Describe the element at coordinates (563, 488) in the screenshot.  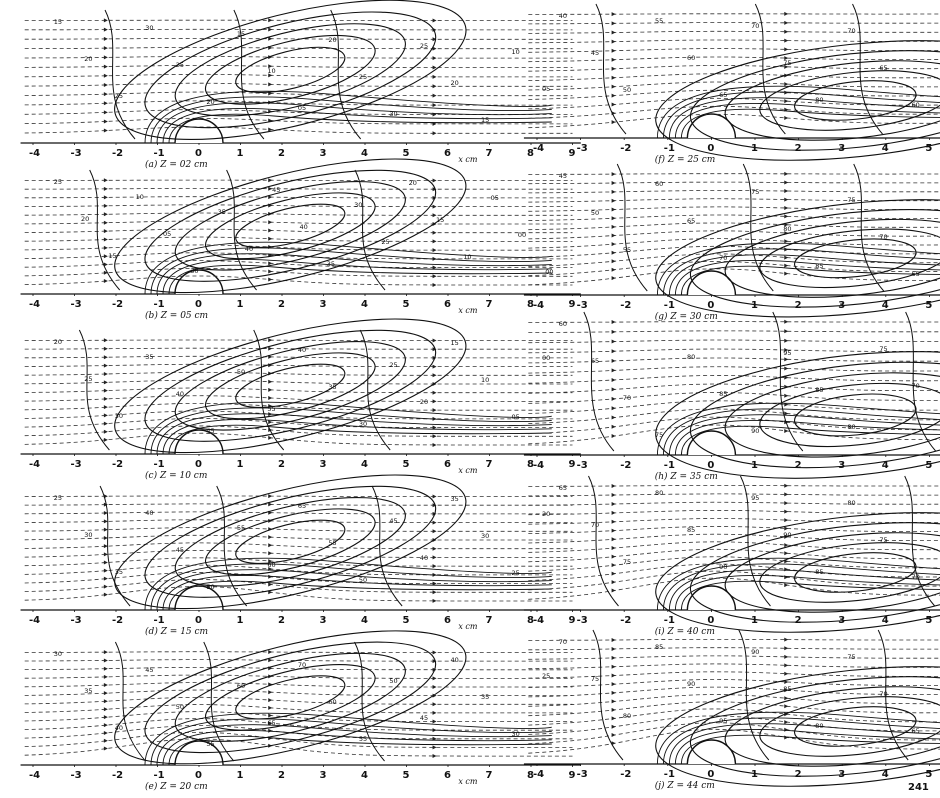
I see `contour-label: 65` at that location.